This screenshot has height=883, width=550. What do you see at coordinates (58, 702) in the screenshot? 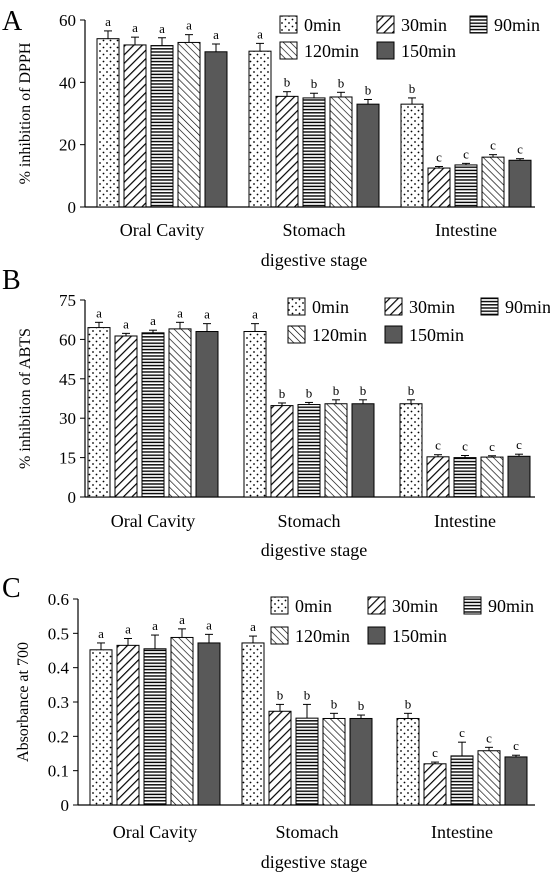
I see `y-tick-label: 0.3` at bounding box center [58, 702].